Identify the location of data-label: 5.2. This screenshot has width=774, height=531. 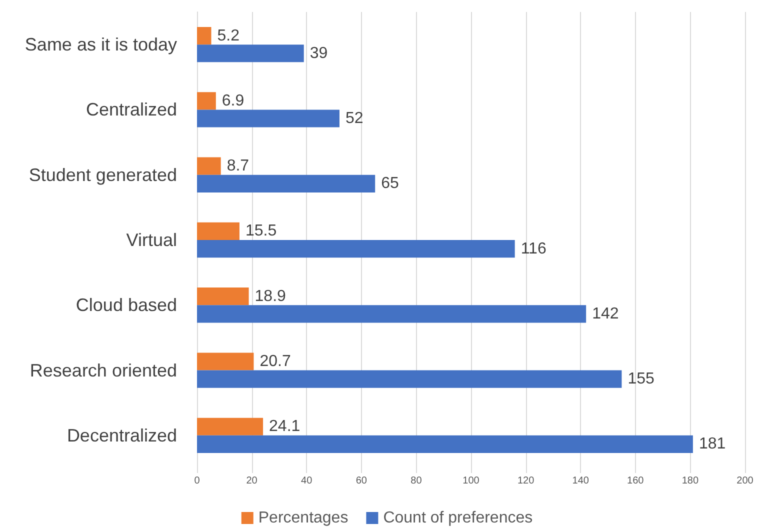
(228, 35).